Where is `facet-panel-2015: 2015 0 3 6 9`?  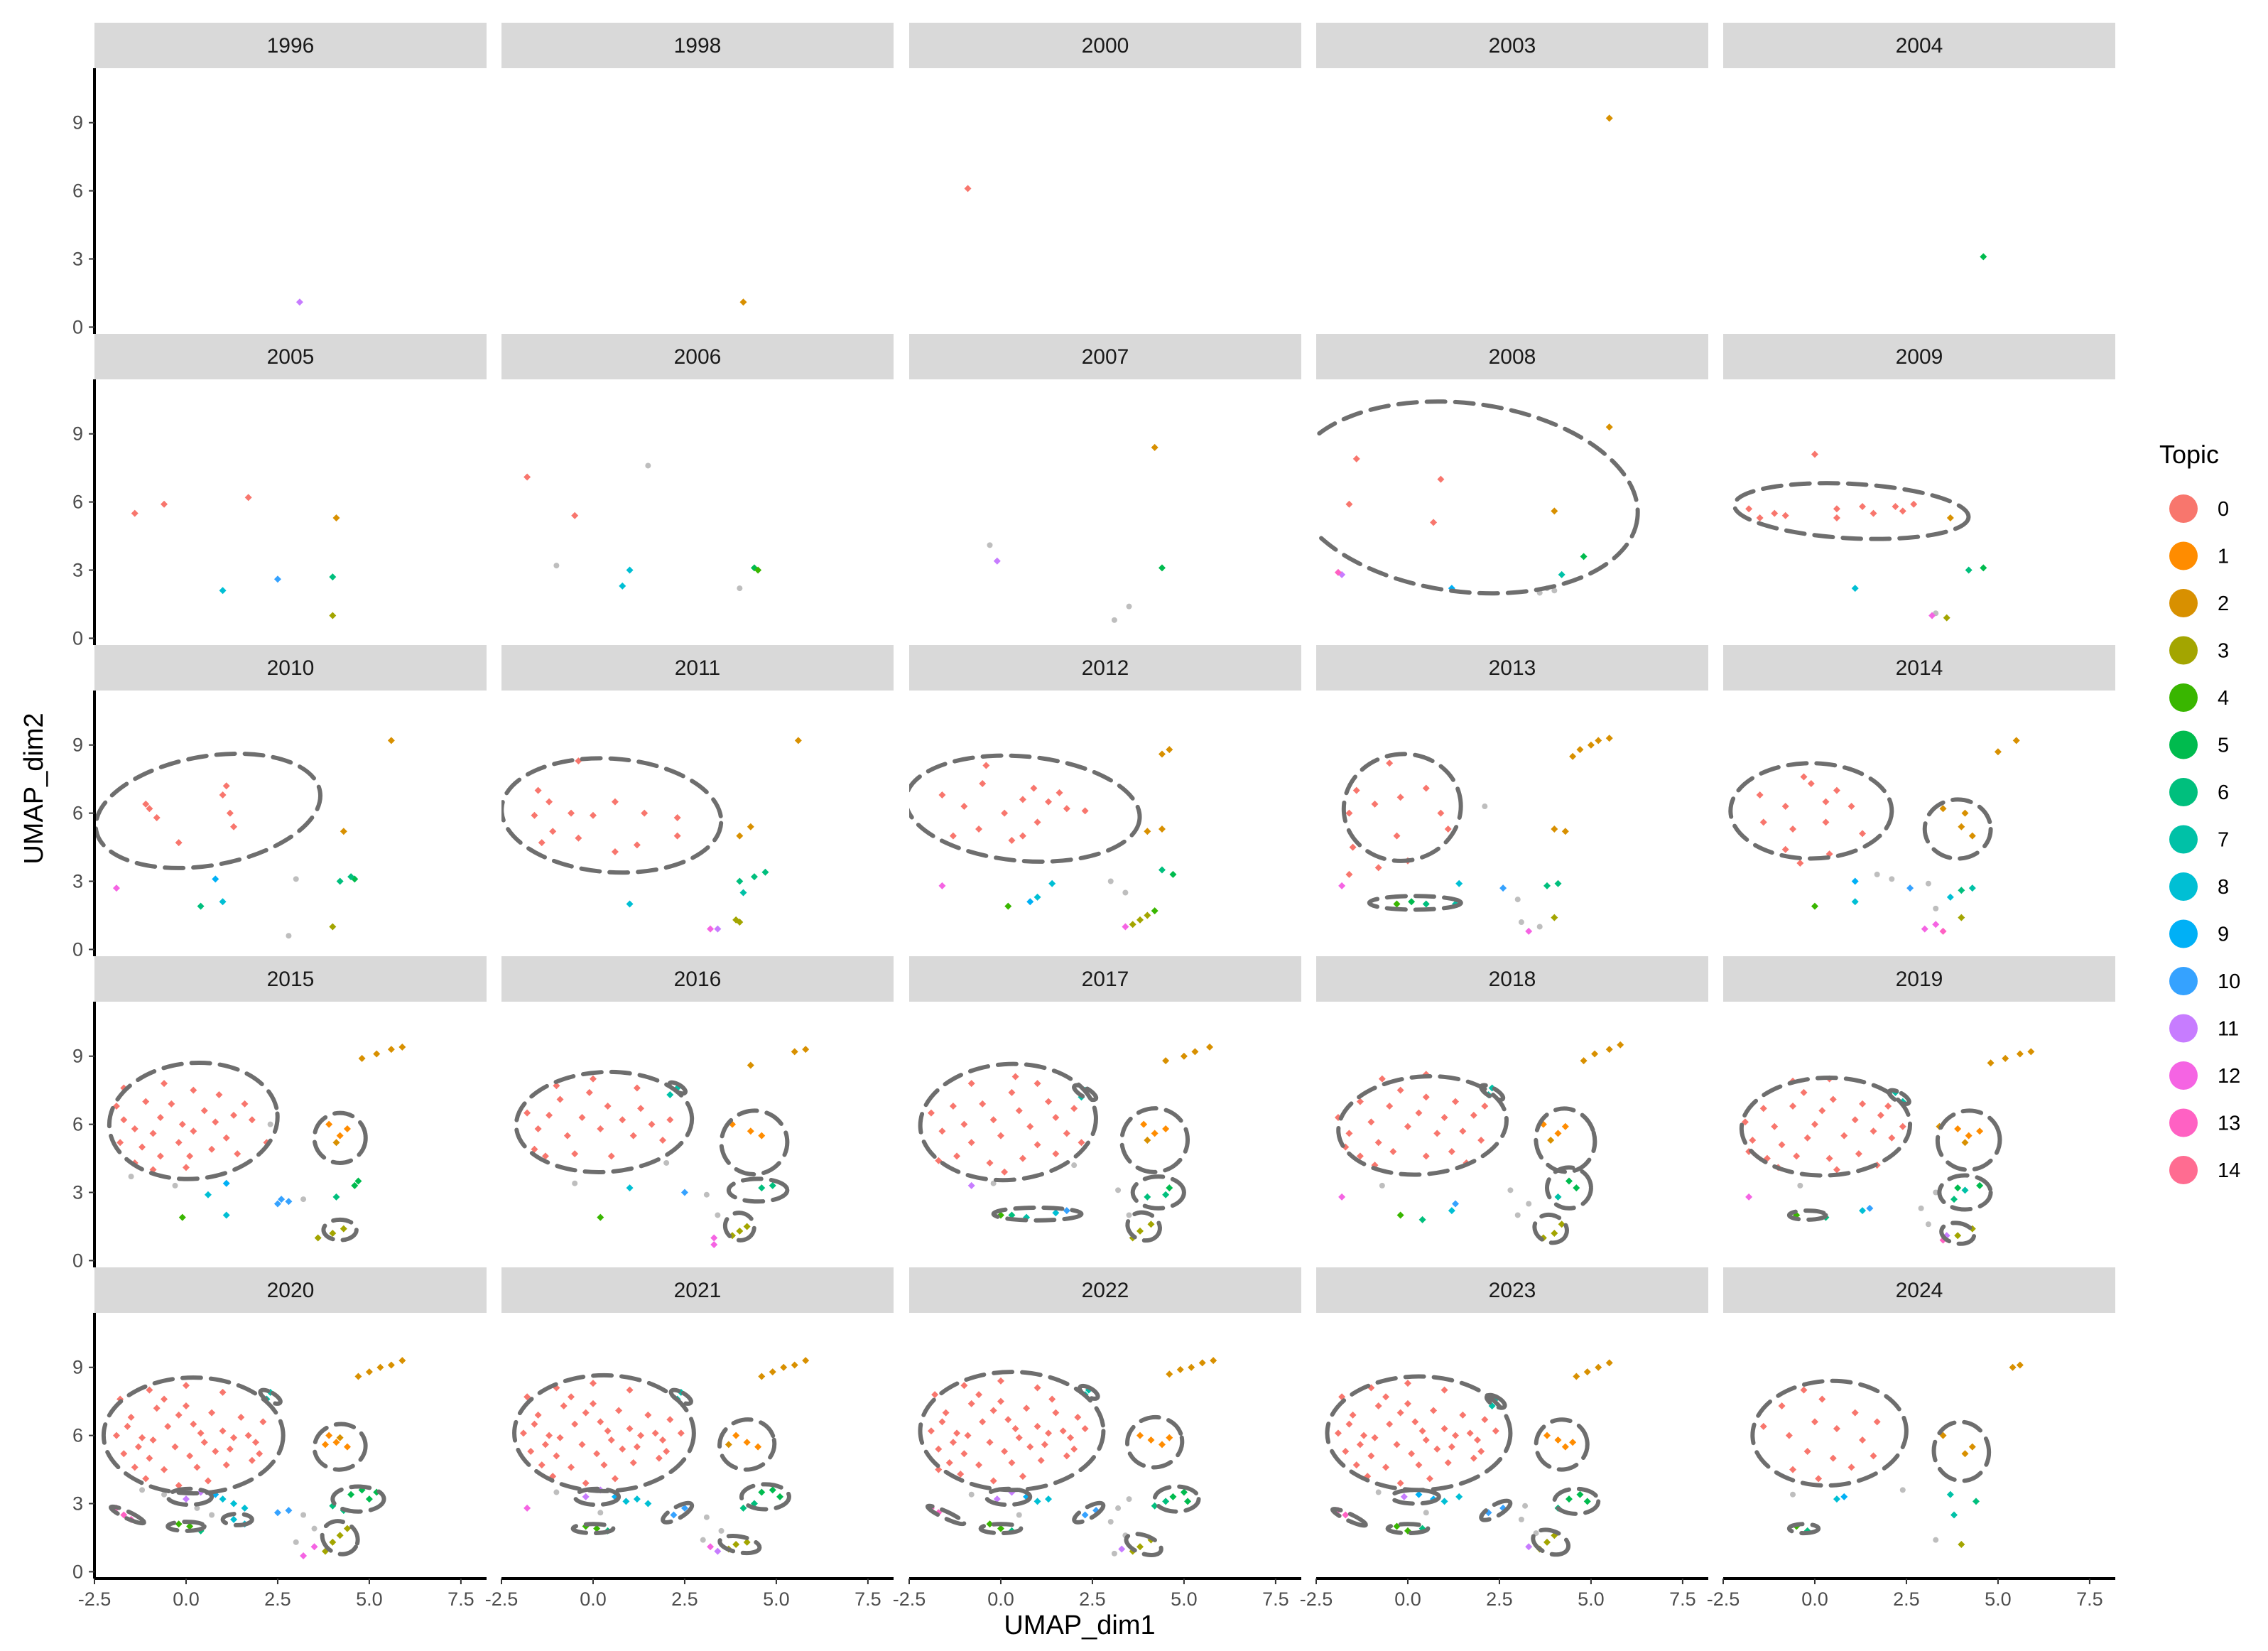 facet-panel-2015: 2015 0 3 6 9 is located at coordinates (279, 1113).